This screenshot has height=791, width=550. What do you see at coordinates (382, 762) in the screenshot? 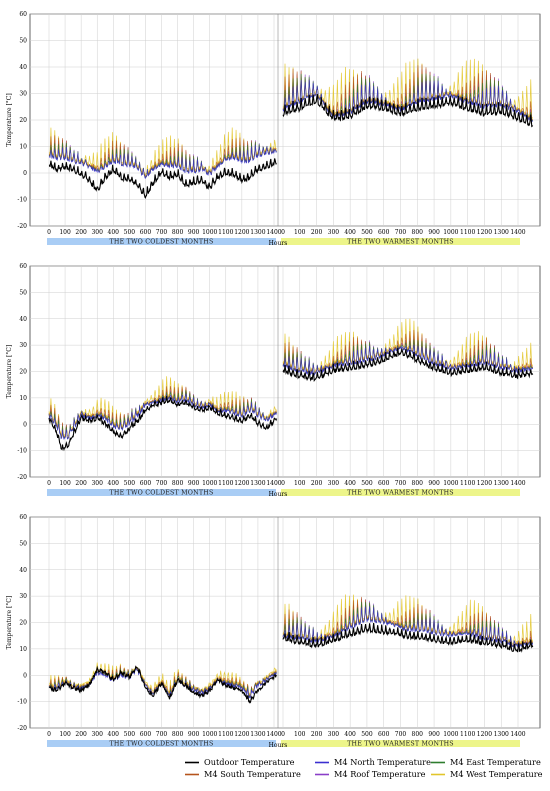
I see `legend-label: M4 North Temperature` at bounding box center [382, 762].